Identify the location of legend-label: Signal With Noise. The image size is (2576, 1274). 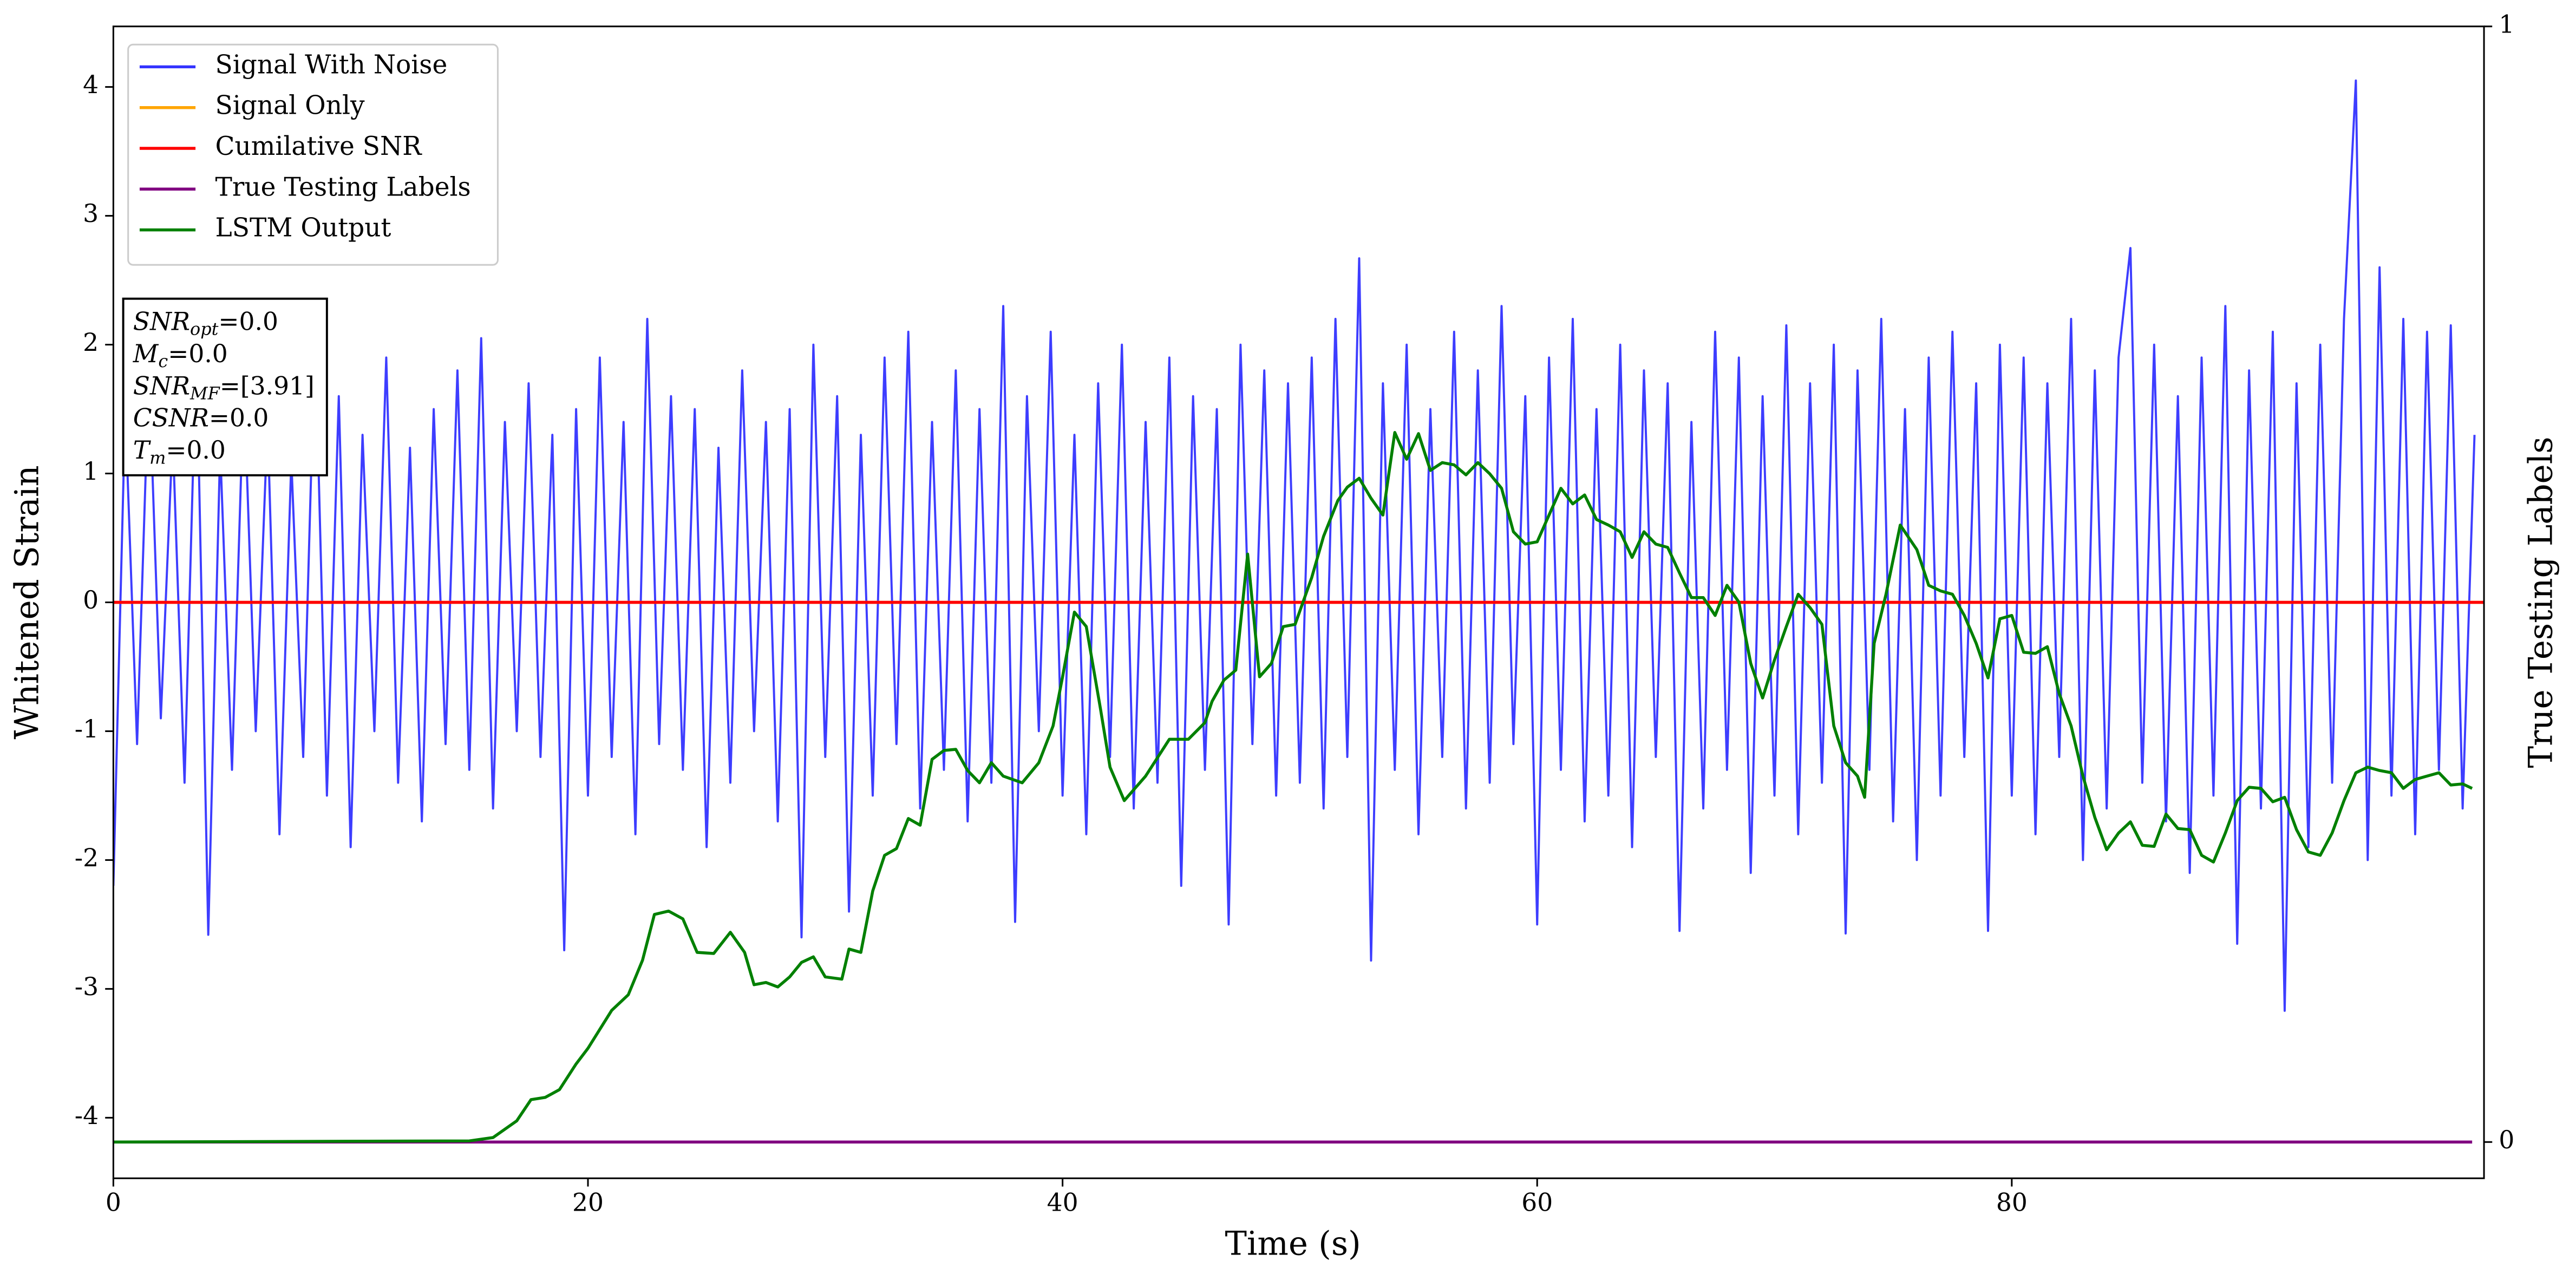
(331, 65).